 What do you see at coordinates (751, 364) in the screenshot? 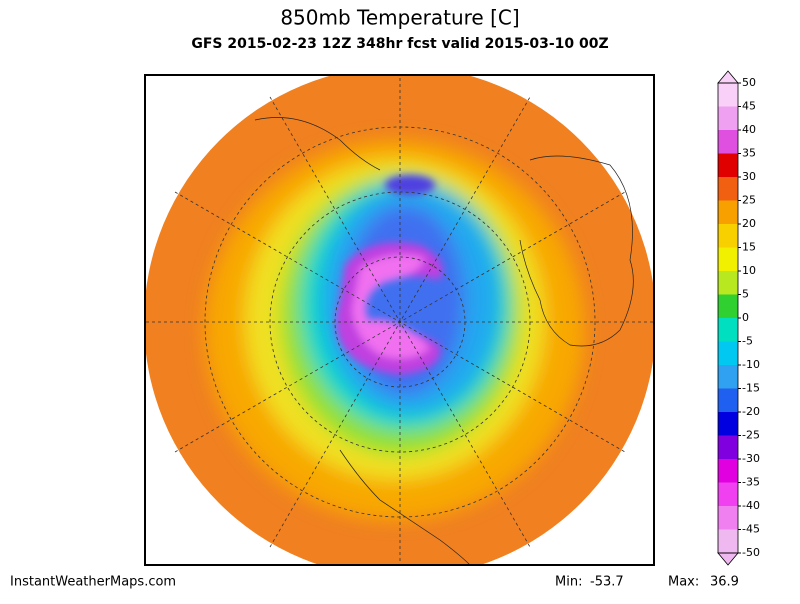
I see `colorbar-tick-label: -10` at bounding box center [751, 364].